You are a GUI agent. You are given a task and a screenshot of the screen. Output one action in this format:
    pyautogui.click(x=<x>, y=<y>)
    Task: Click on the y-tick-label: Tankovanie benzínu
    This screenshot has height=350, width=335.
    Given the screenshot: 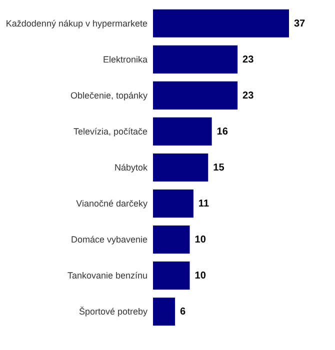 What is the action you would take?
    pyautogui.click(x=107, y=275)
    